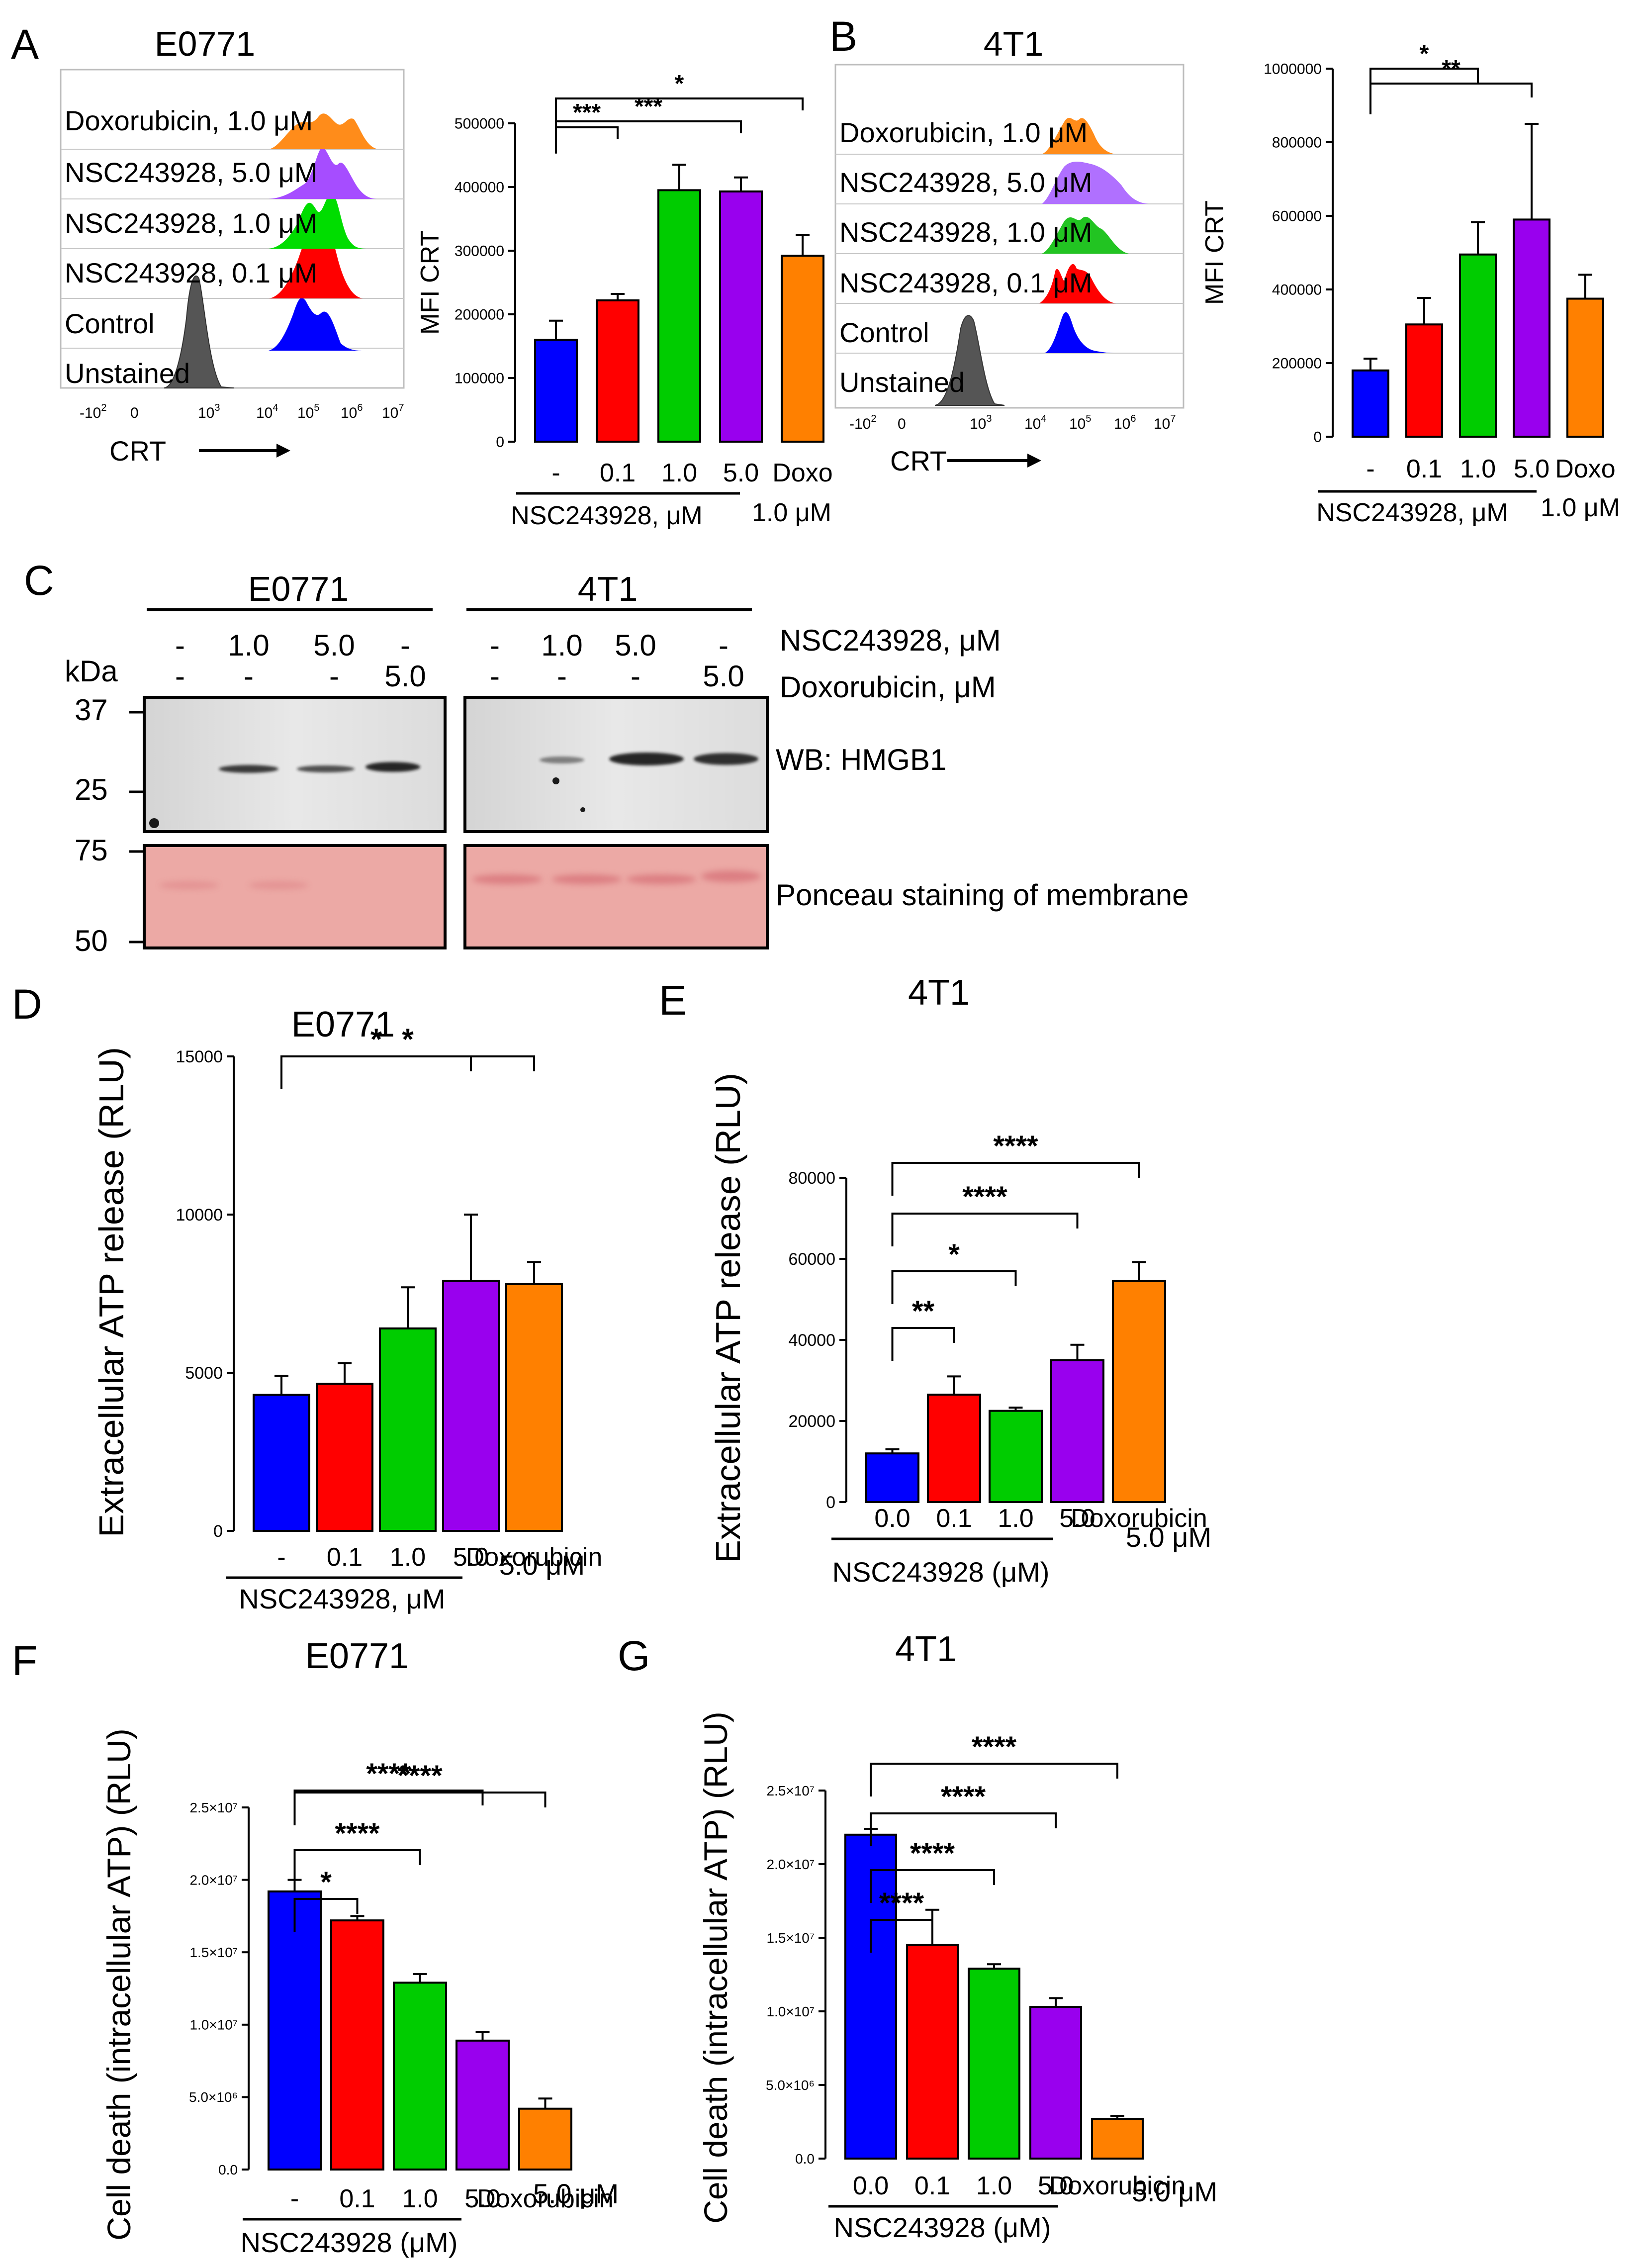 The width and height of the screenshot is (1640, 2268). What do you see at coordinates (191, 223) in the screenshot?
I see `row-label-nsc-1-0: NSC243928, 1.0 μM` at bounding box center [191, 223].